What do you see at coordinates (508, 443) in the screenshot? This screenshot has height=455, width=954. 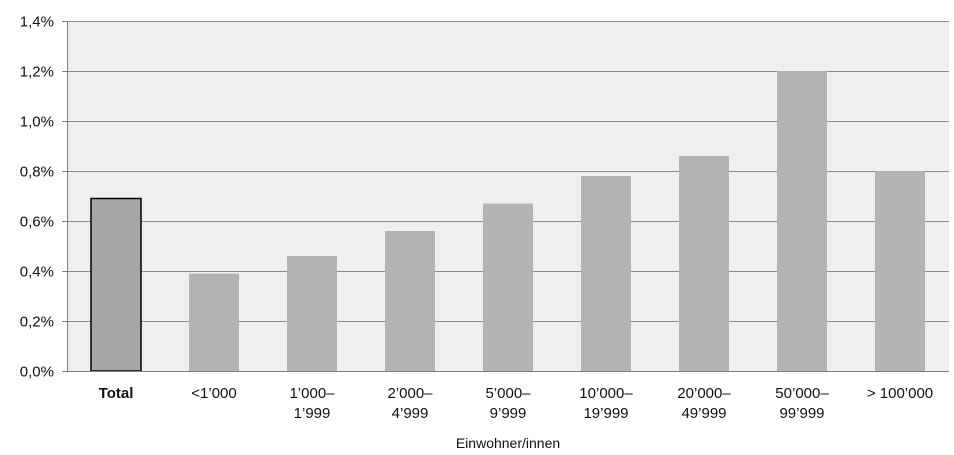 I see `x-axis-title: Einwohner/innen` at bounding box center [508, 443].